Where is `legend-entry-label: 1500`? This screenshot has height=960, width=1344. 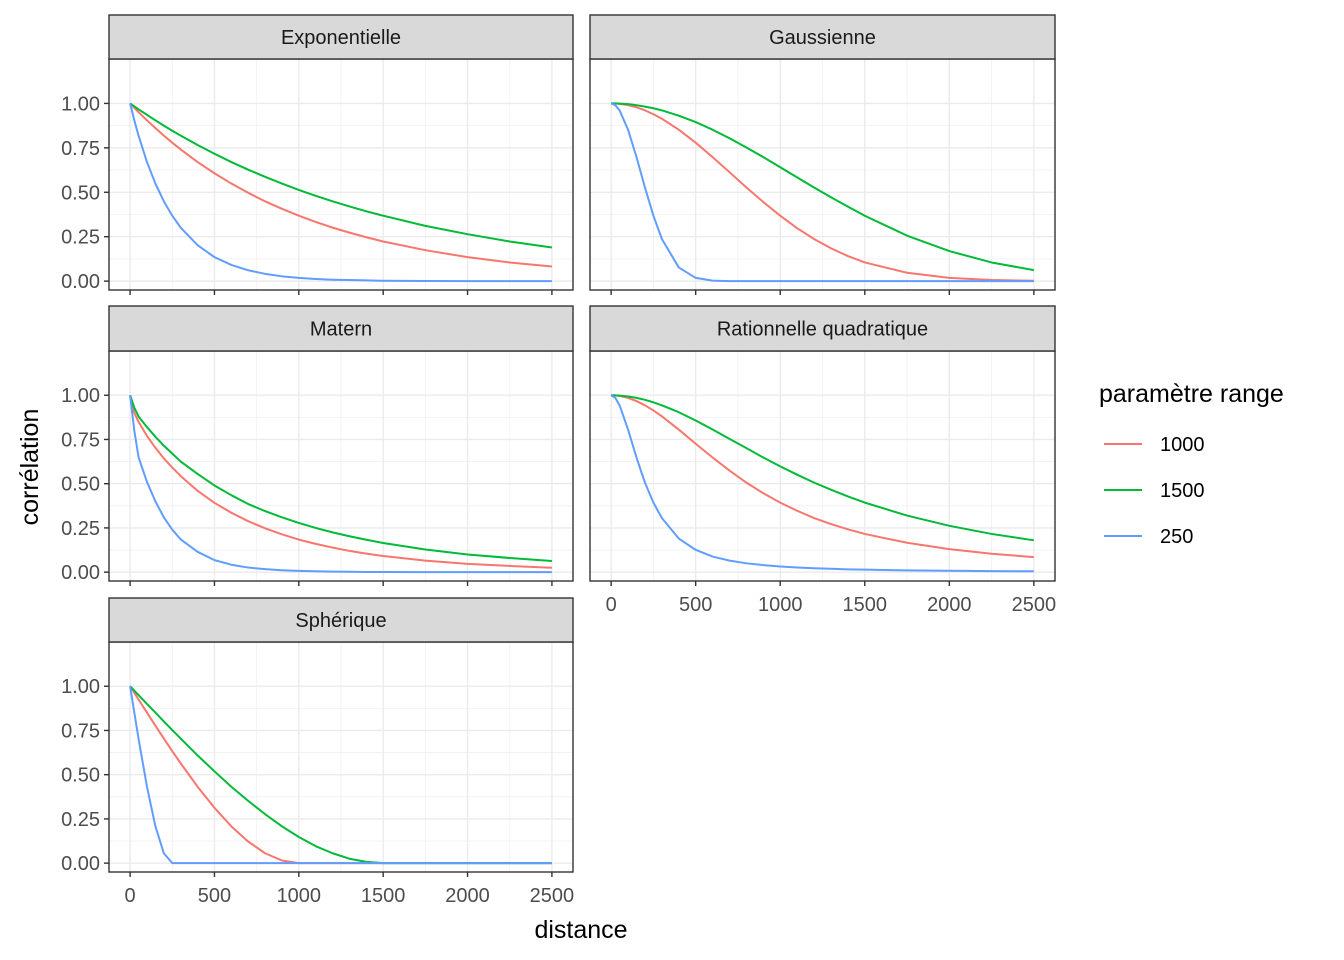
legend-entry-label: 1500 is located at coordinates (1182, 491).